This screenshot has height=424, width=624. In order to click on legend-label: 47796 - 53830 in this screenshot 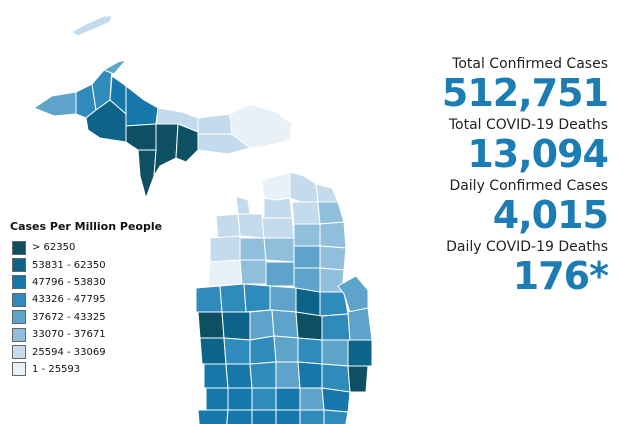, I will do `click(69, 282)`.